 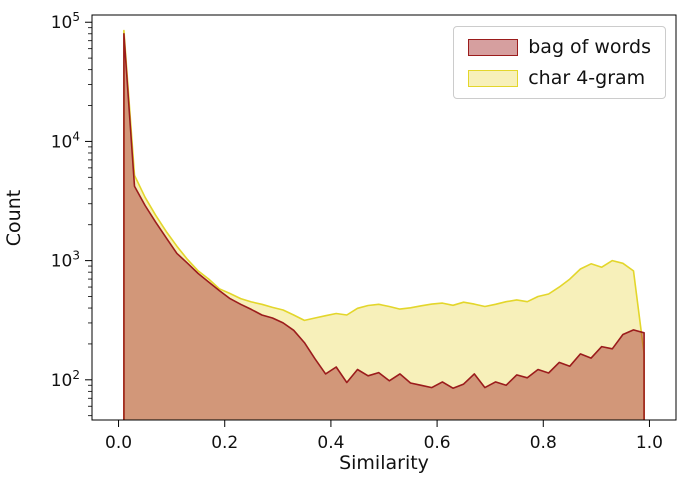 What do you see at coordinates (543, 443) in the screenshot?
I see `x-tick-label: 0.8` at bounding box center [543, 443].